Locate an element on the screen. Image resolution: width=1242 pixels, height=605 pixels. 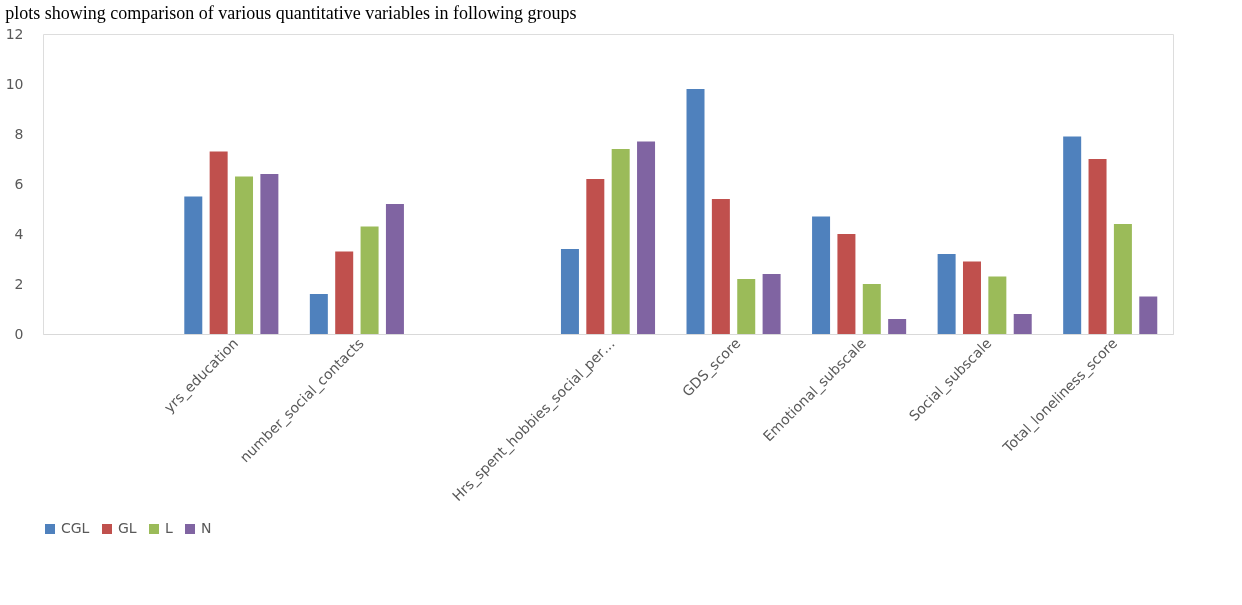
text: plots showing comparison of various quantitative variables in following groups is located at coordinates (291, 13).